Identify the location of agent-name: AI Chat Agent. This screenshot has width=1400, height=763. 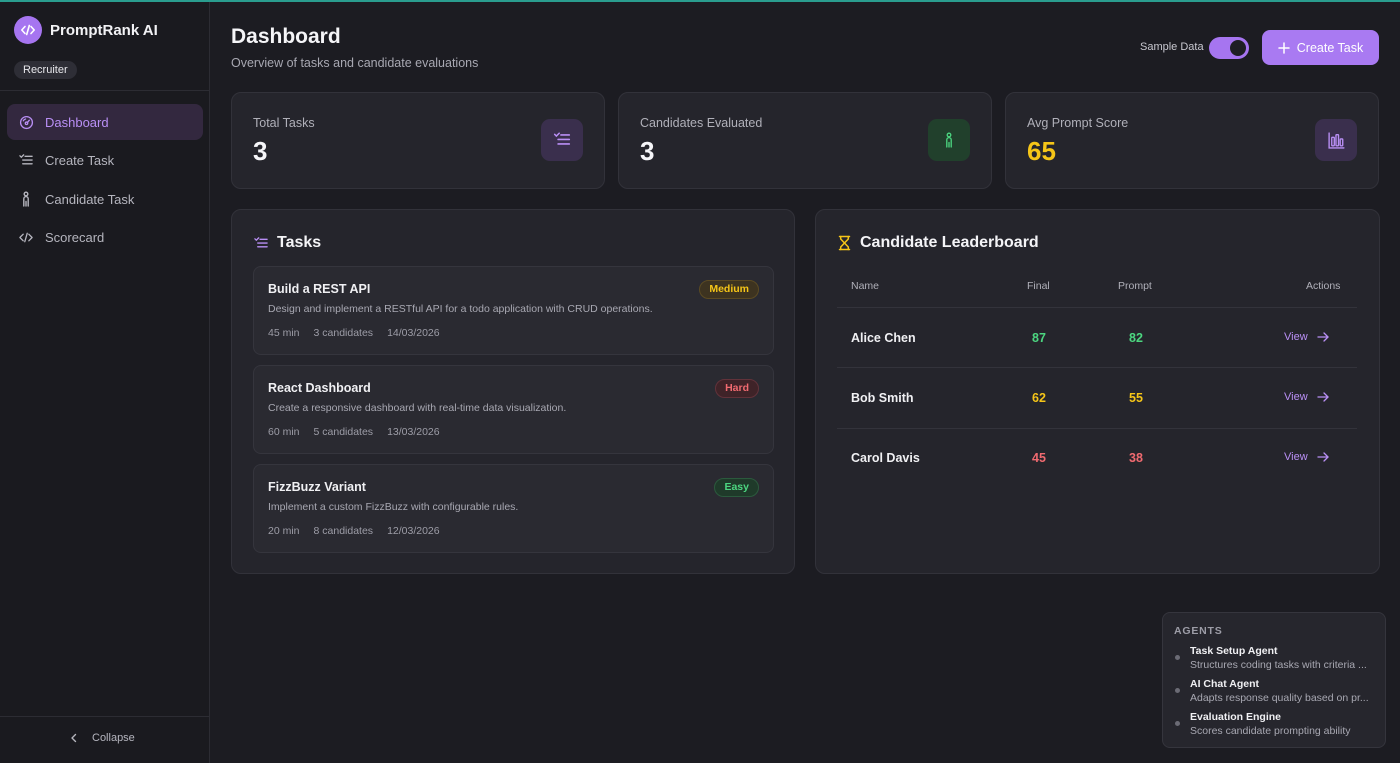
(1225, 684).